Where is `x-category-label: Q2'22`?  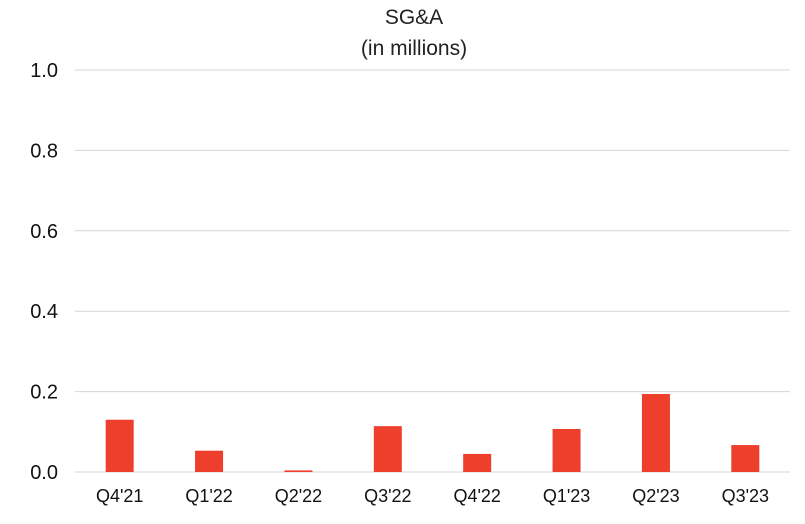 x-category-label: Q2'22 is located at coordinates (298, 496).